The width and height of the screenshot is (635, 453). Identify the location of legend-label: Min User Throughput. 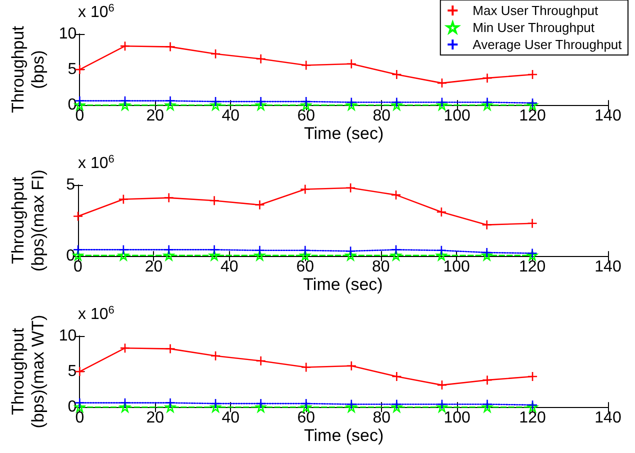
(533, 27).